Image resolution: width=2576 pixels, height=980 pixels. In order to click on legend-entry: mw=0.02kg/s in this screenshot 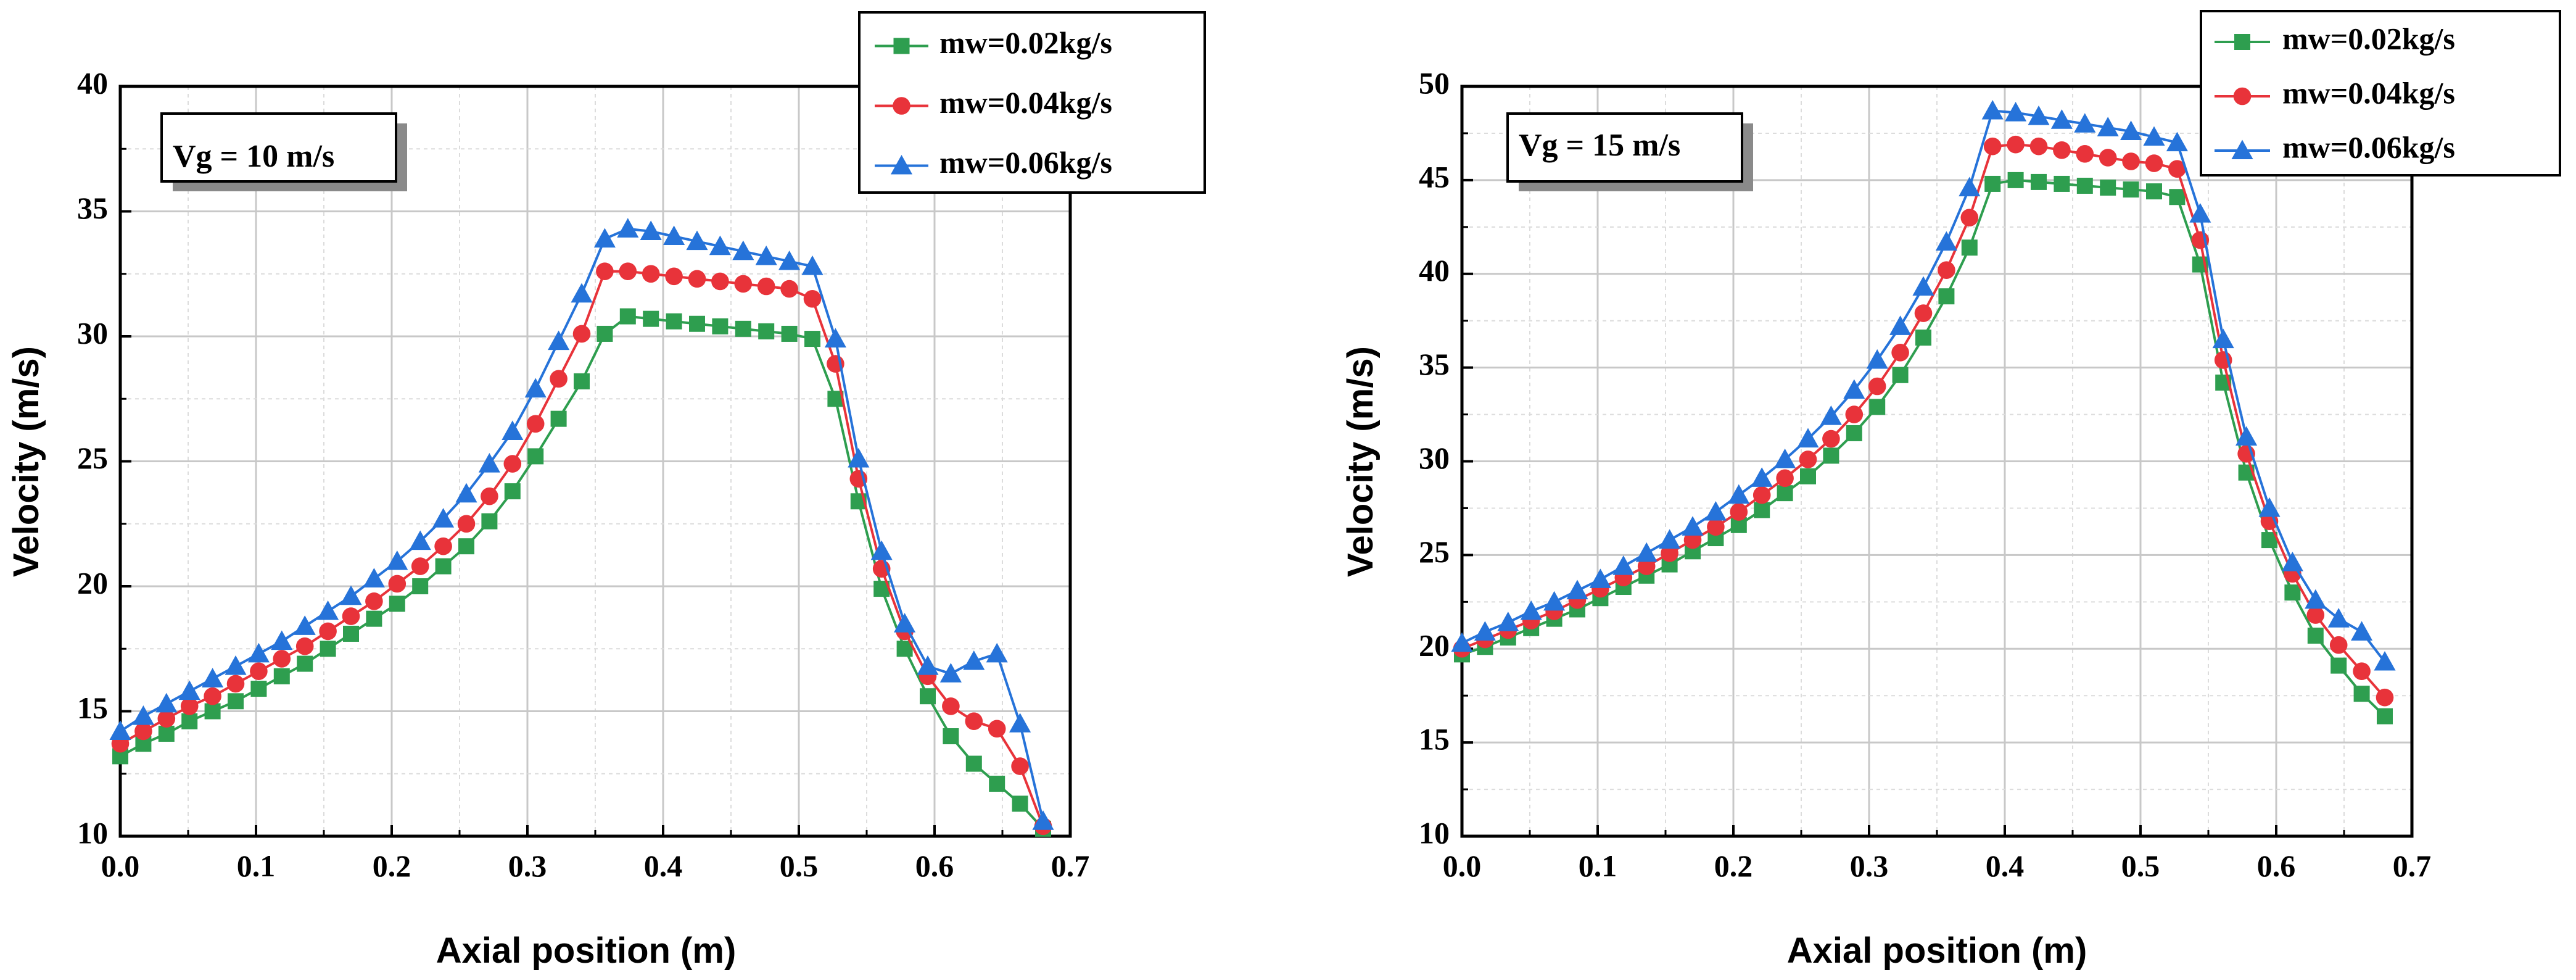, I will do `click(2335, 38)`.